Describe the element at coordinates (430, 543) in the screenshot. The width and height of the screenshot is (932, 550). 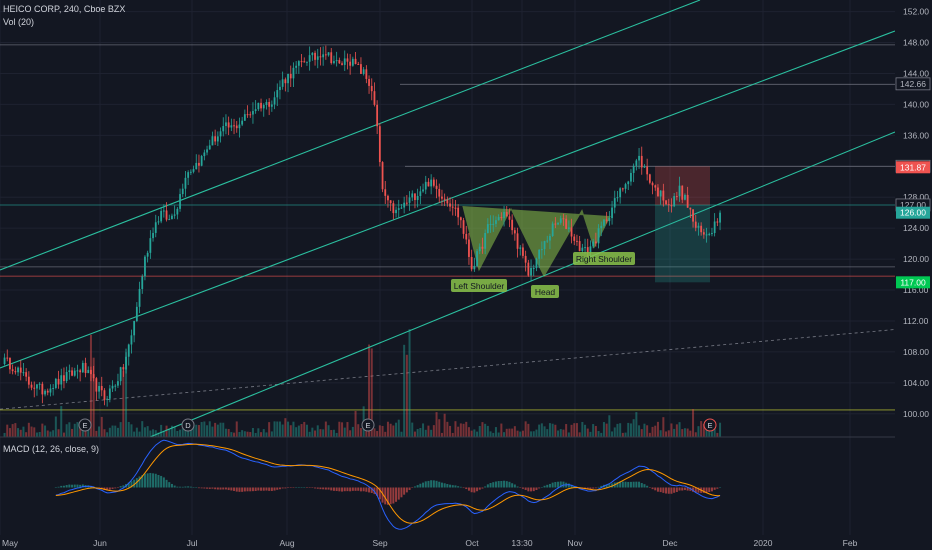
I see `time-axis: May Jun Jul Aug Sep Oct 13:30 Nov Dec 2020 Feb` at that location.